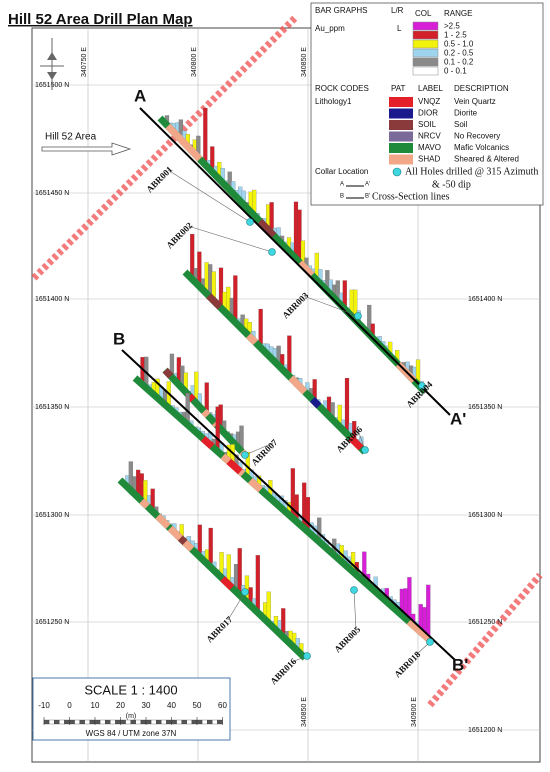 Image resolution: width=550 pixels, height=772 pixels. Describe the element at coordinates (397, 172) in the screenshot. I see `collar-symbol` at that location.